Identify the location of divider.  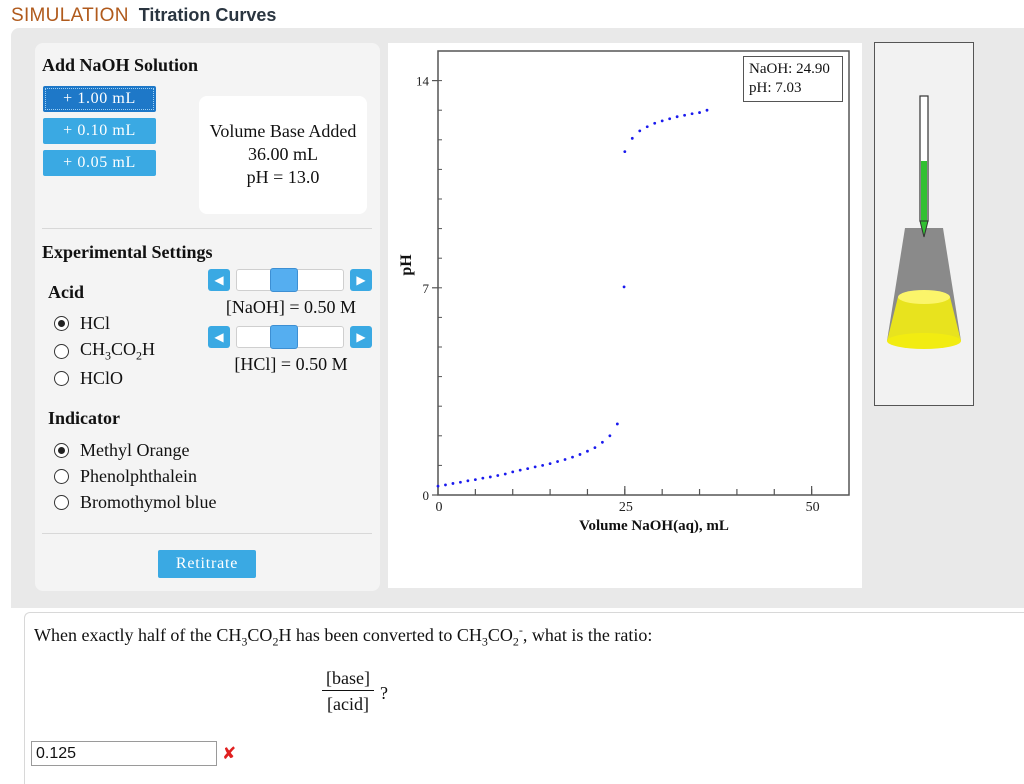
(207, 533).